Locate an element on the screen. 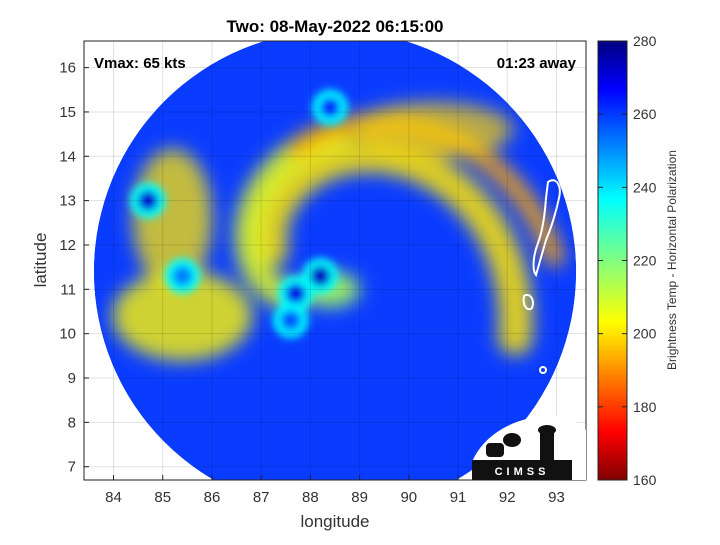 This screenshot has width=720, height=545. y-tick-label: 15 is located at coordinates (67, 112).